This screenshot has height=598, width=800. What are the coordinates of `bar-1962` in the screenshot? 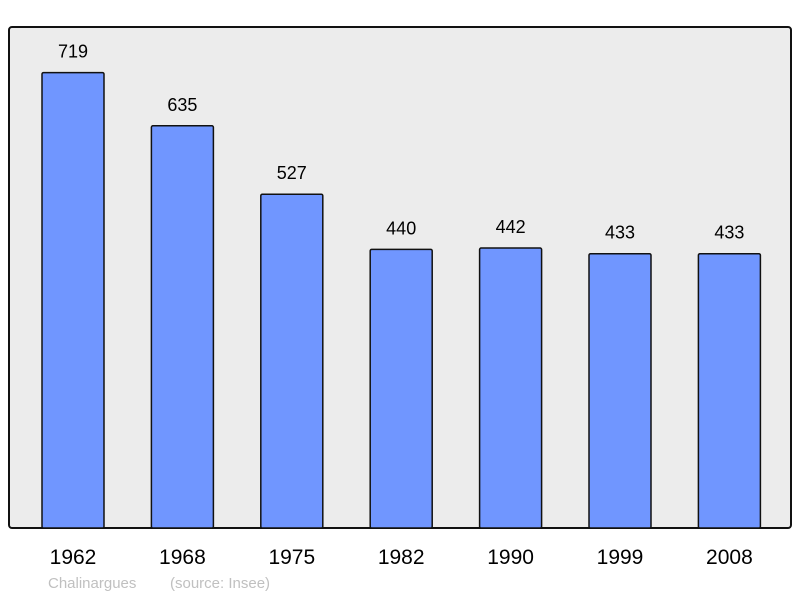 It's located at (73, 300).